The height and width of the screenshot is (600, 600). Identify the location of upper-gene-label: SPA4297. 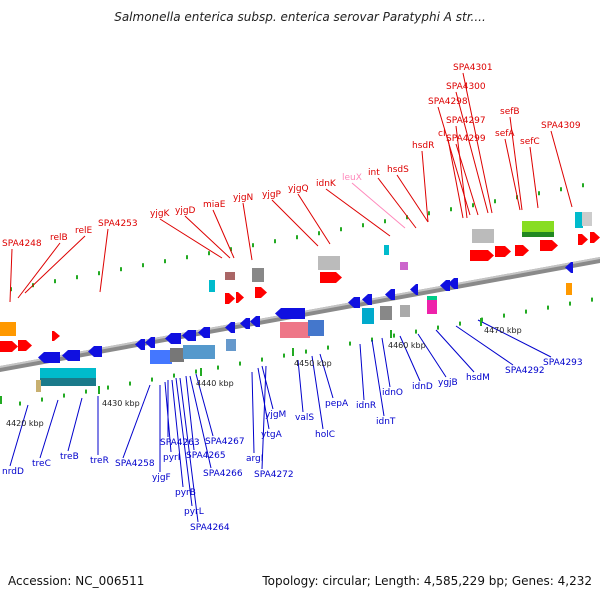
(466, 121).